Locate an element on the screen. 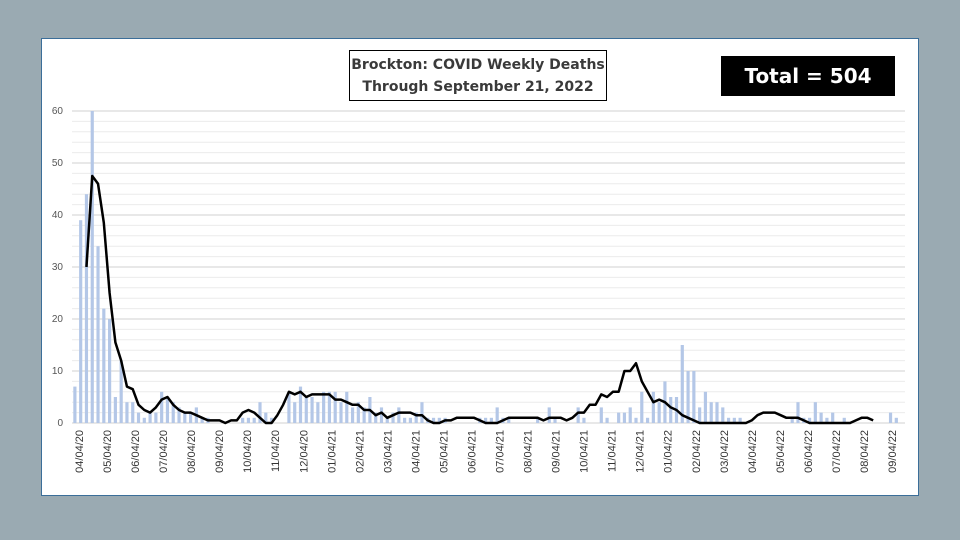  x-tick-label: 11/04/20 is located at coordinates (276, 451).